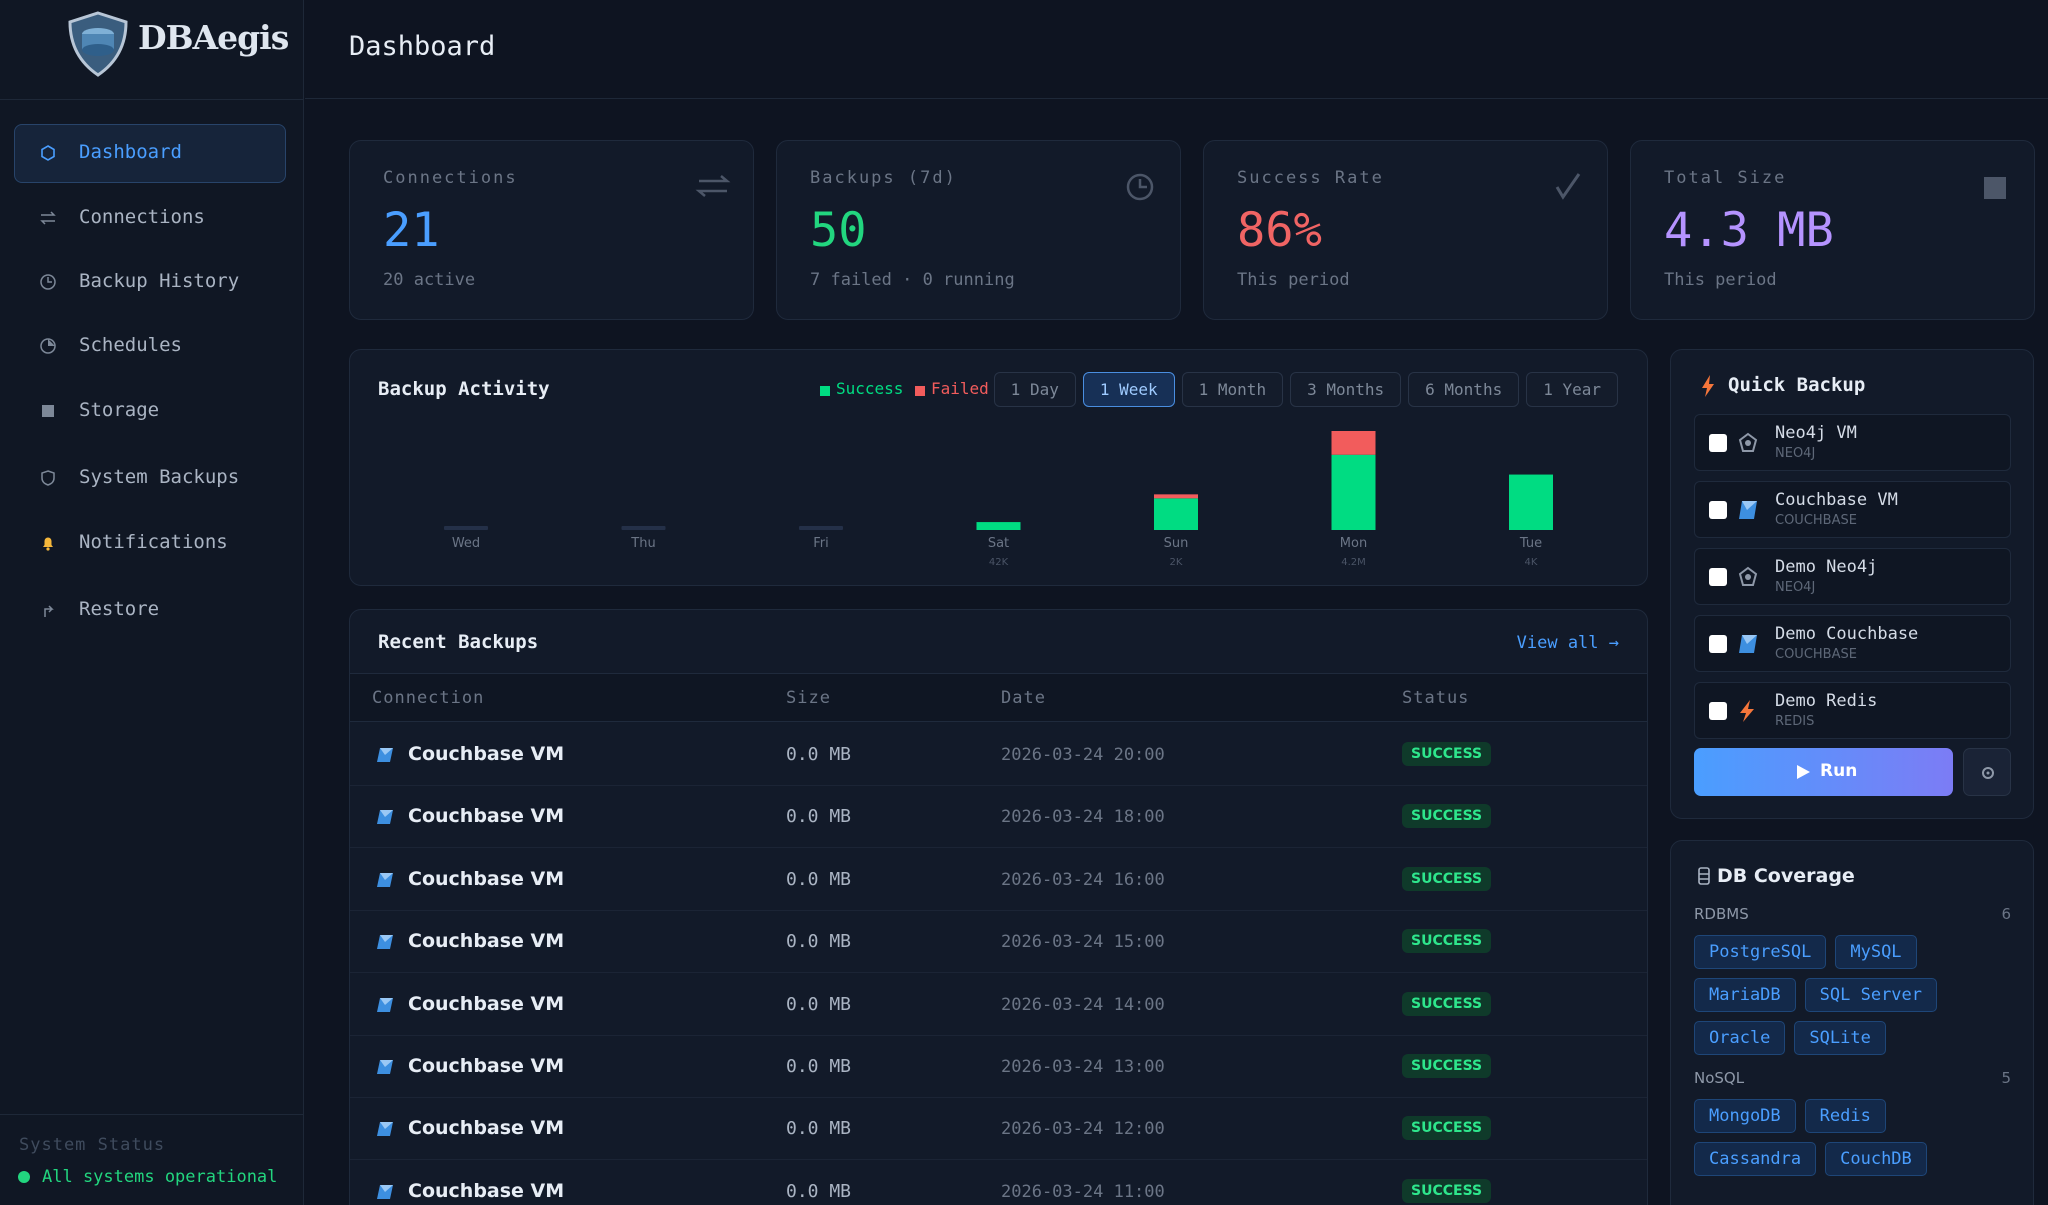 This screenshot has height=1205, width=2048. Describe the element at coordinates (159, 477) in the screenshot. I see `nav-item: System Backups` at that location.